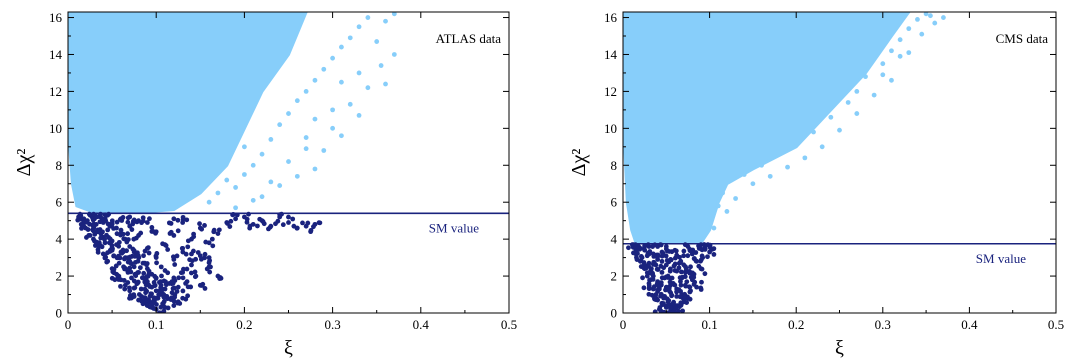 Image resolution: width=1070 pixels, height=363 pixels. Describe the element at coordinates (332, 324) in the screenshot. I see `x-tick-label: 0.3` at that location.